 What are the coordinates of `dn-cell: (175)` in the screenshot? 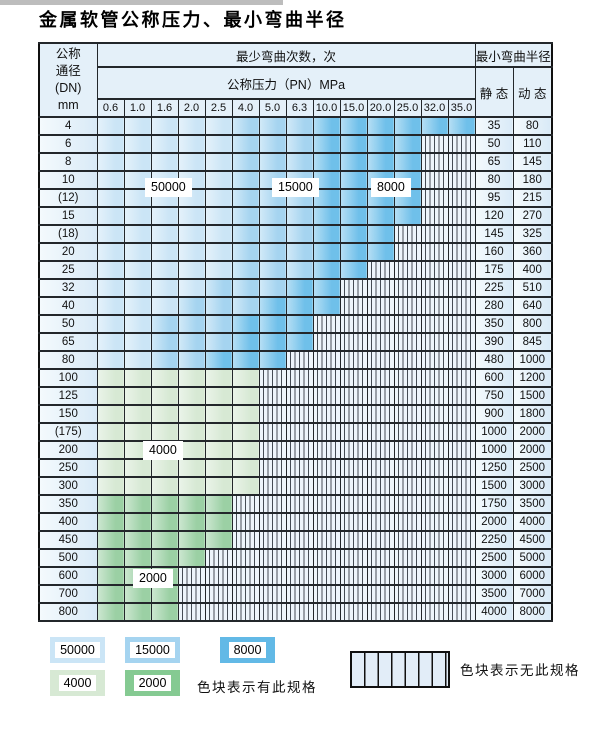 It's located at (68, 432).